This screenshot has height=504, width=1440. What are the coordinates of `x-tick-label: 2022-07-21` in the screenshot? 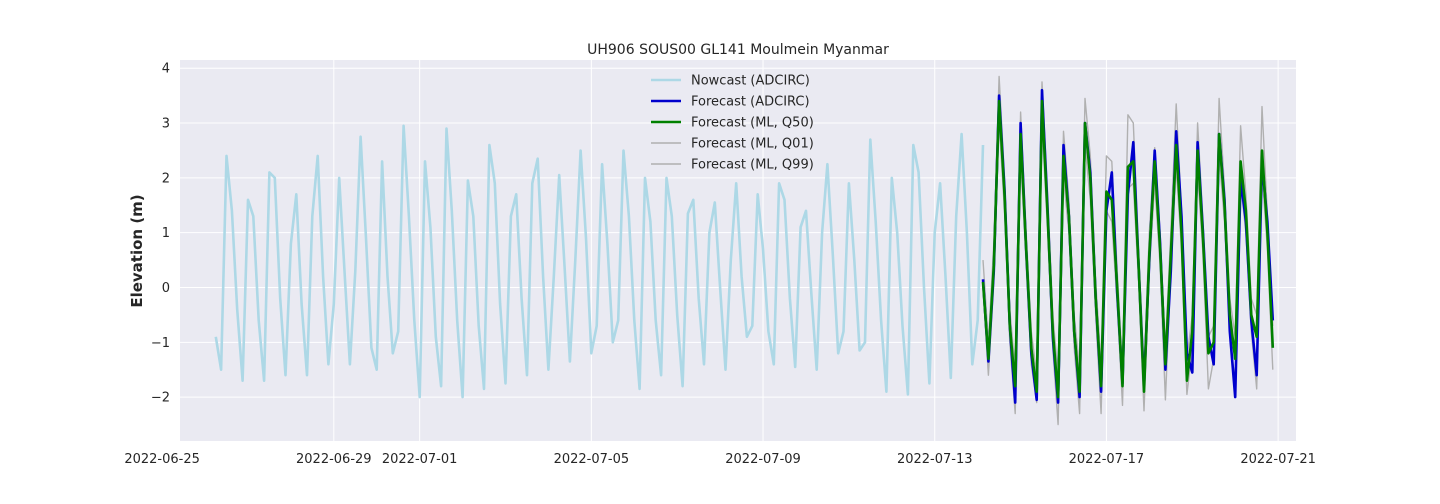 It's located at (1278, 459).